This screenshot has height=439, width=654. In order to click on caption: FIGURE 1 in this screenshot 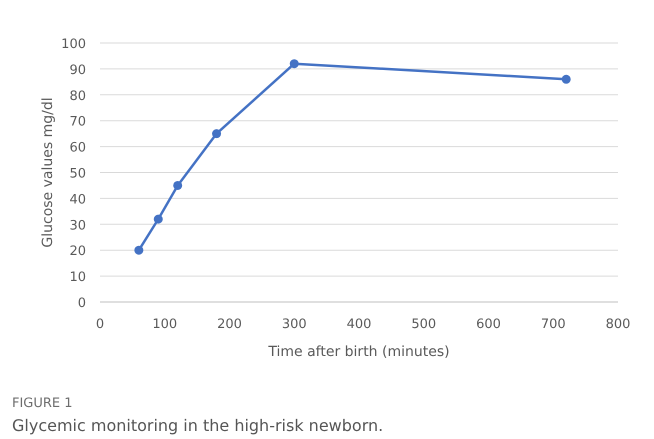, I will do `click(42, 403)`.